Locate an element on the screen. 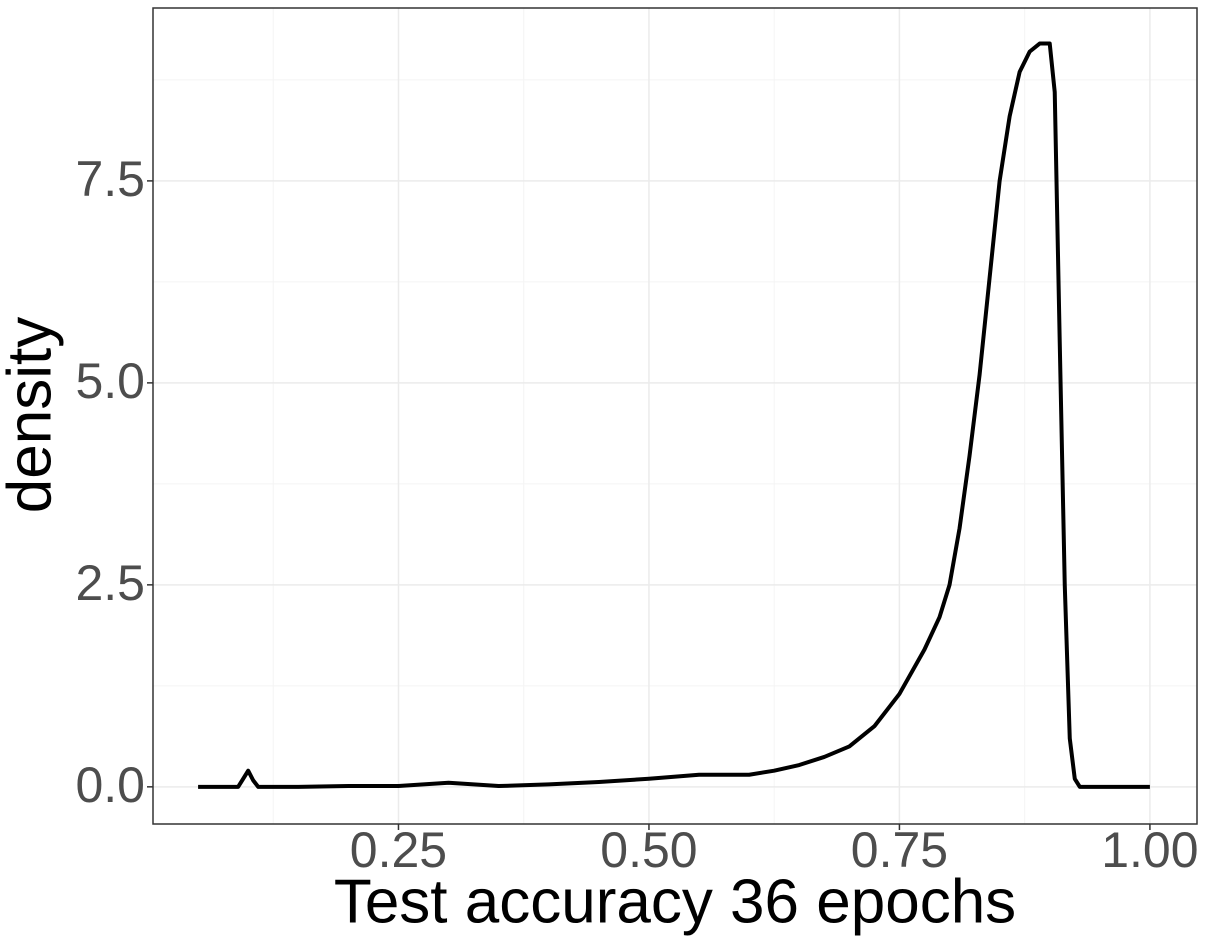  x-tick-label: 1.00 is located at coordinates (1149, 850).